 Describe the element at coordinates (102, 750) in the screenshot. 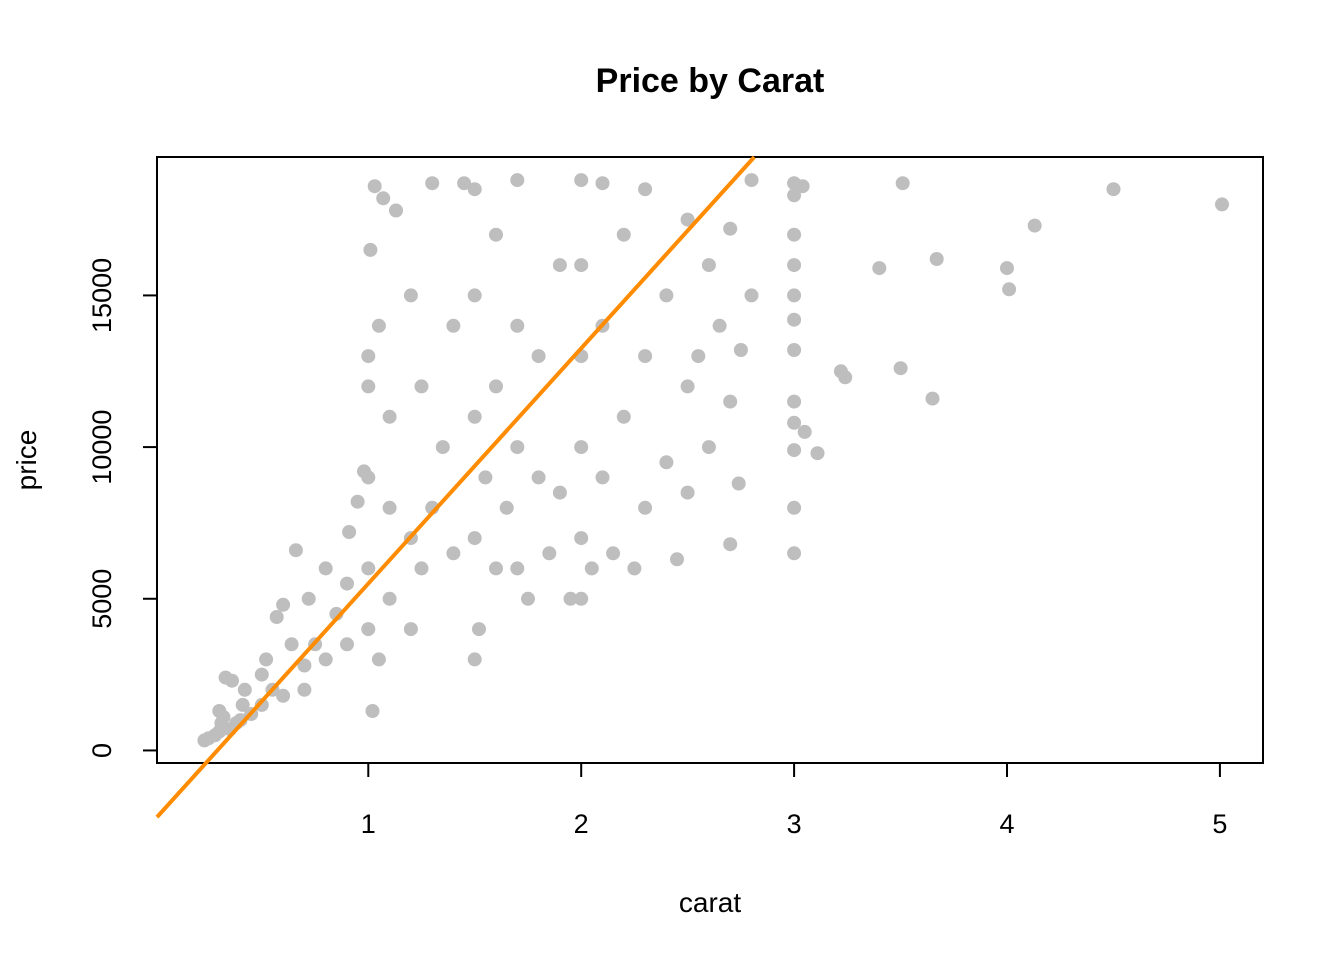

I see `y-tick-label: 0` at that location.